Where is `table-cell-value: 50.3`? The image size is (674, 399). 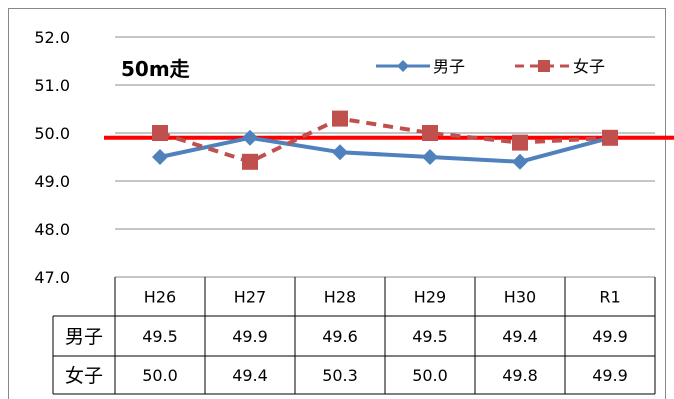 table-cell-value: 50.3 is located at coordinates (340, 375).